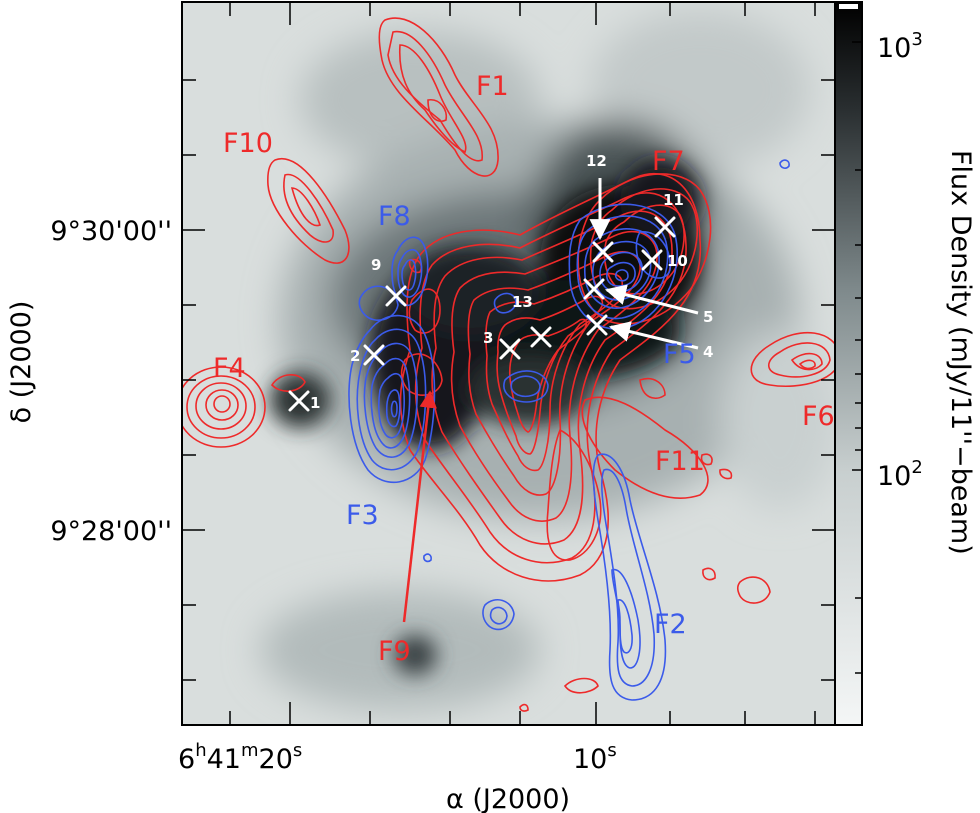 The width and height of the screenshot is (980, 813). I want to click on arrow-F9, so click(419, 506).